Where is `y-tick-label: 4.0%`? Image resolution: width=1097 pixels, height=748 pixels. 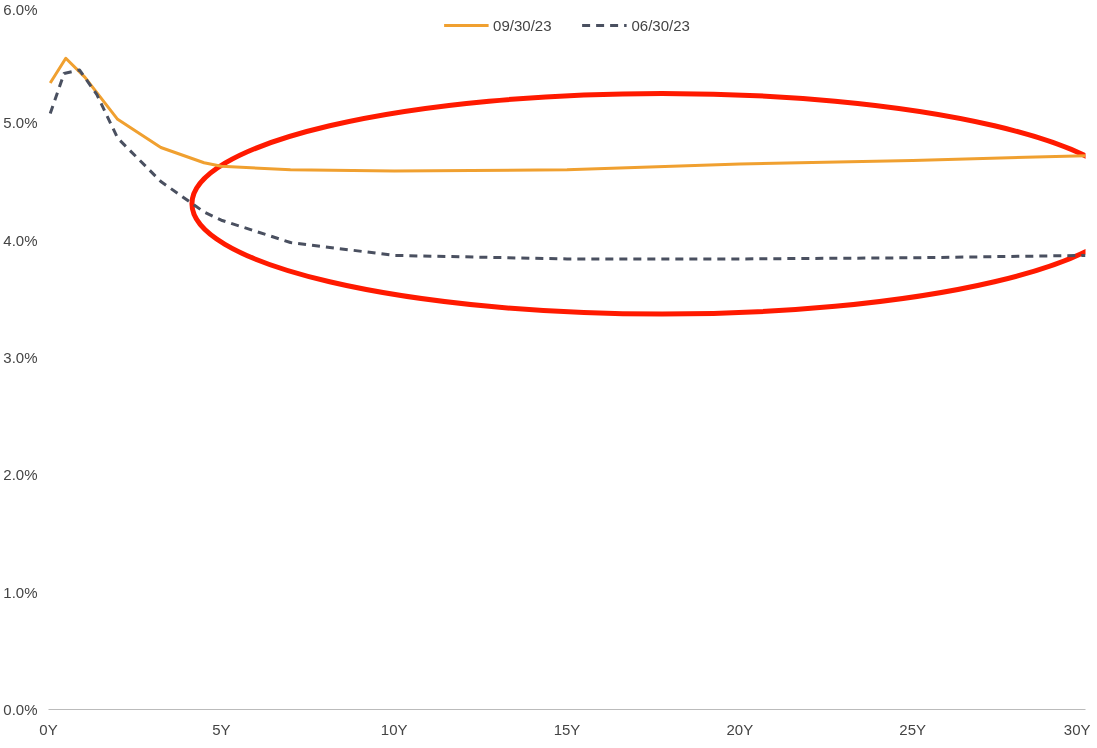
y-tick-label: 4.0% is located at coordinates (20, 240).